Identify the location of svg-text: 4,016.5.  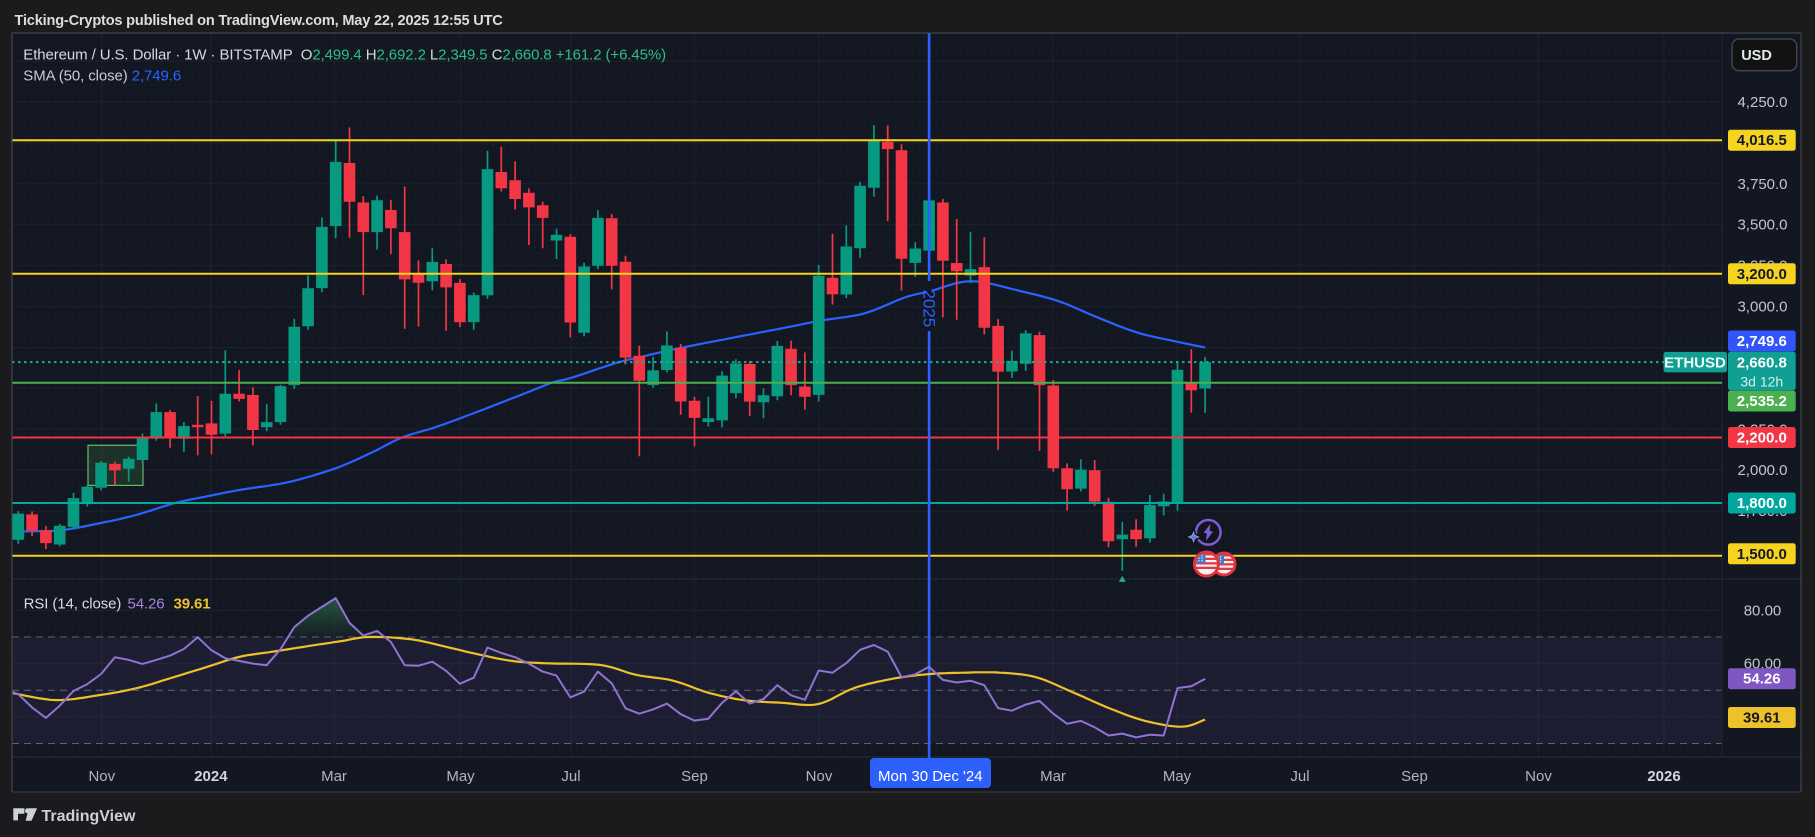
(1762, 140).